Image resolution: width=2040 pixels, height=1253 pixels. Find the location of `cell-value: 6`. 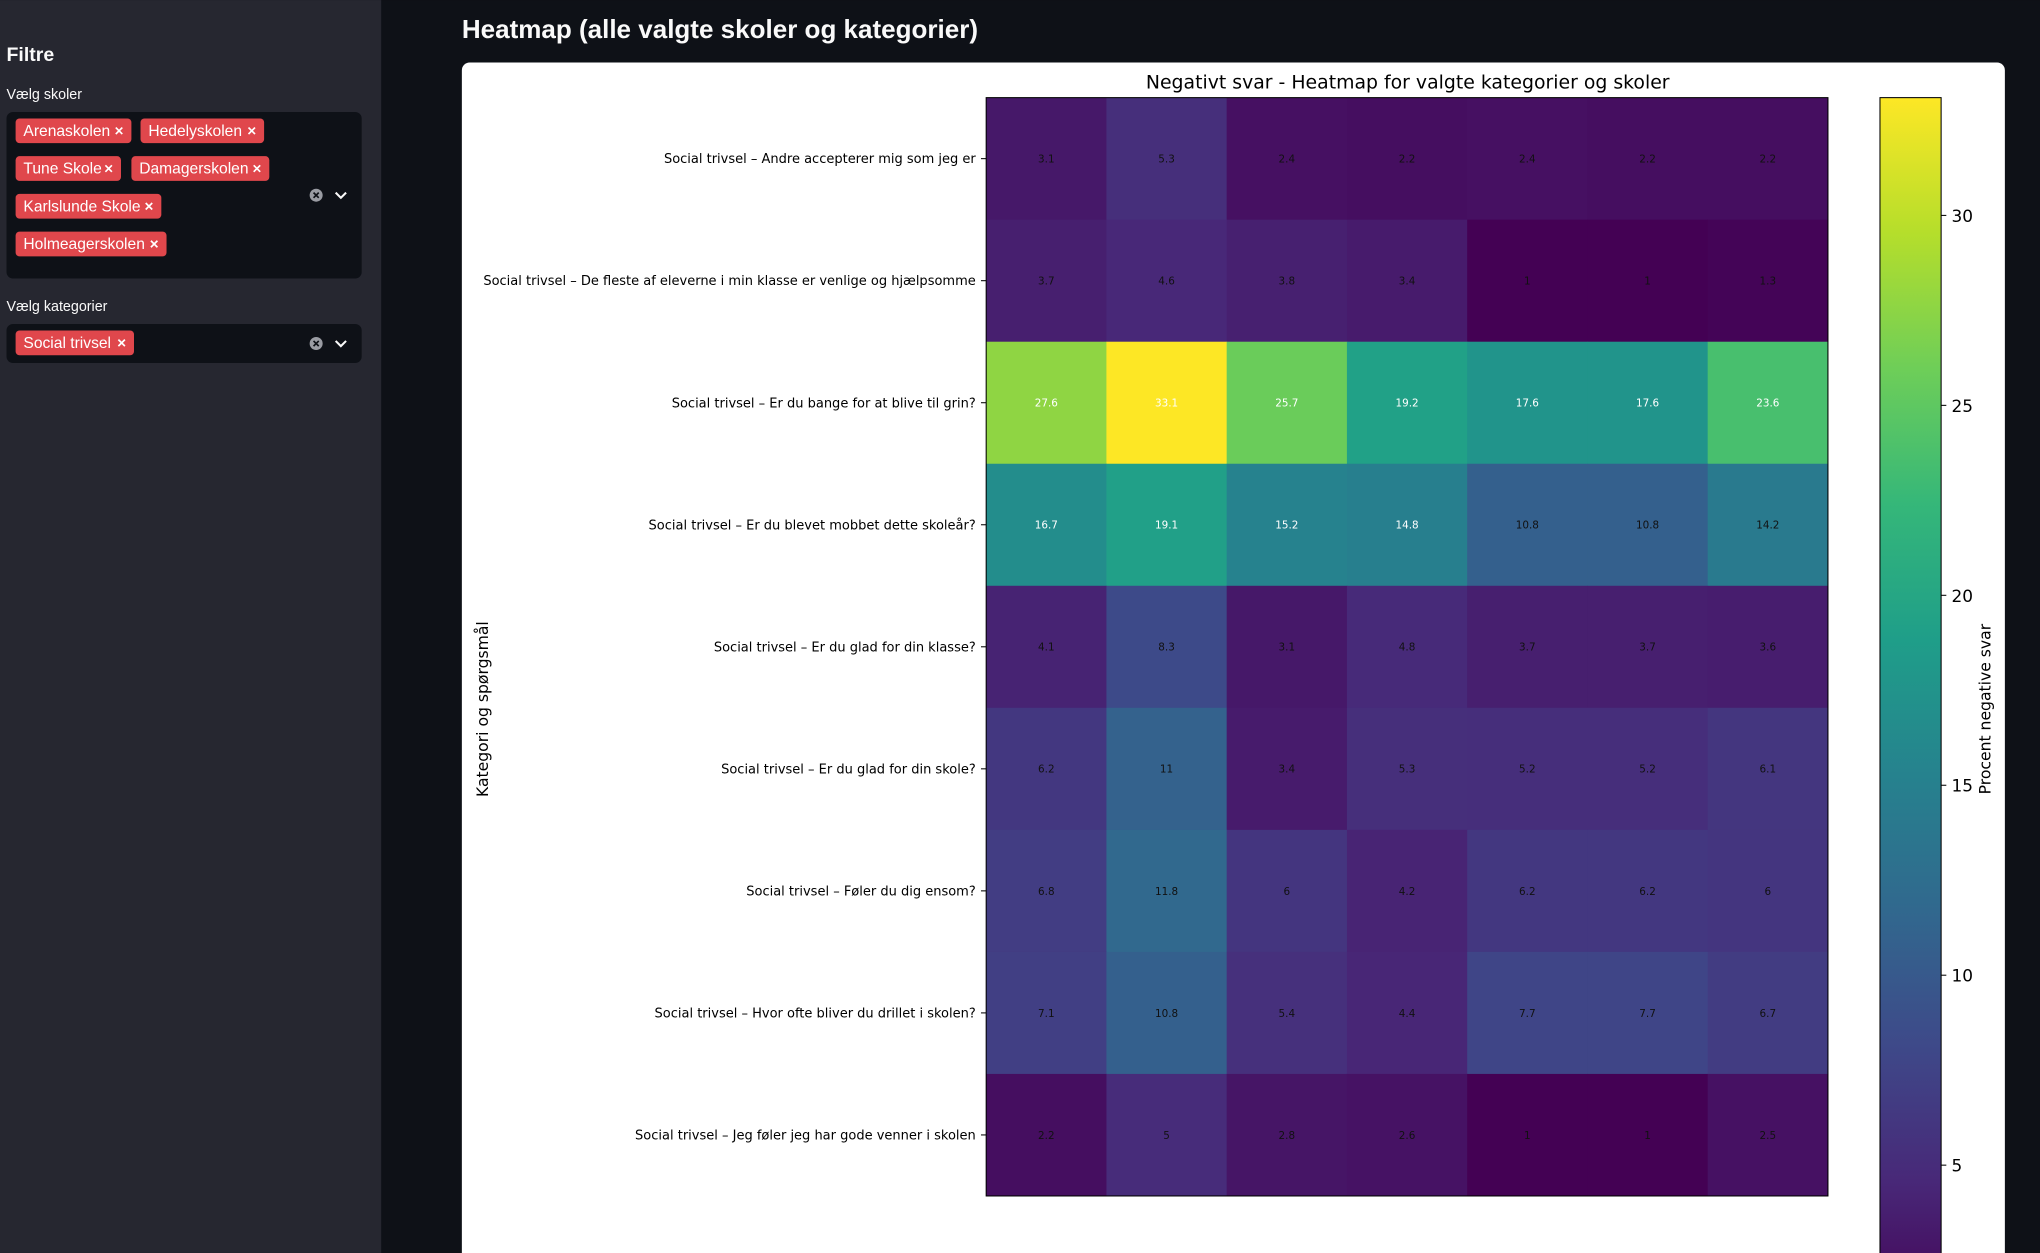

cell-value: 6 is located at coordinates (1286, 892).